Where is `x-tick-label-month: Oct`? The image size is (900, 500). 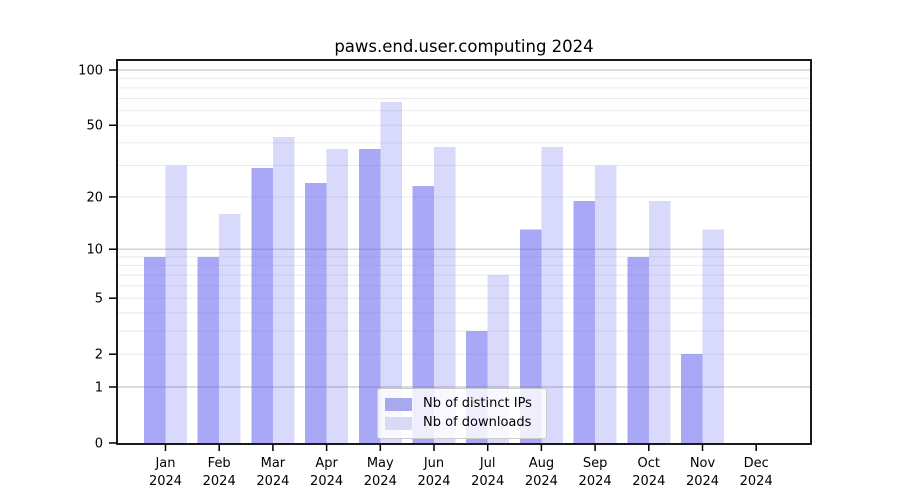 x-tick-label-month: Oct is located at coordinates (649, 463).